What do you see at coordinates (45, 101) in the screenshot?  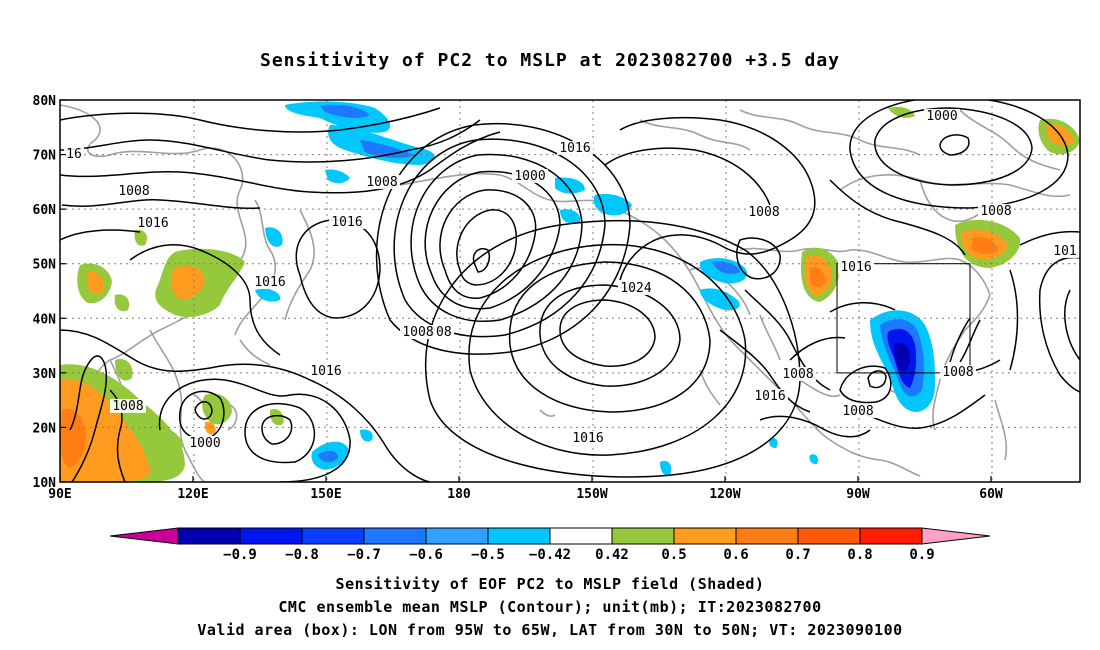 I see `lat-label: 80N` at bounding box center [45, 101].